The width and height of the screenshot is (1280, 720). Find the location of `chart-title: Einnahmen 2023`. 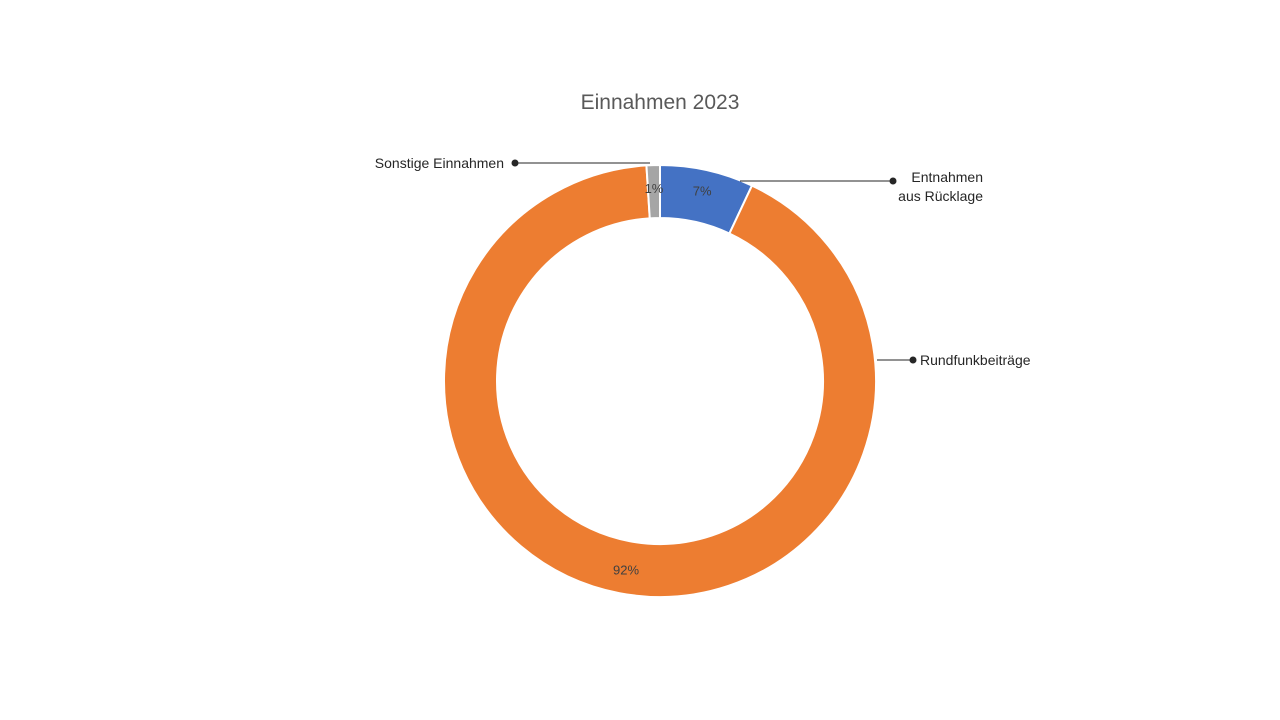

chart-title: Einnahmen 2023 is located at coordinates (660, 102).